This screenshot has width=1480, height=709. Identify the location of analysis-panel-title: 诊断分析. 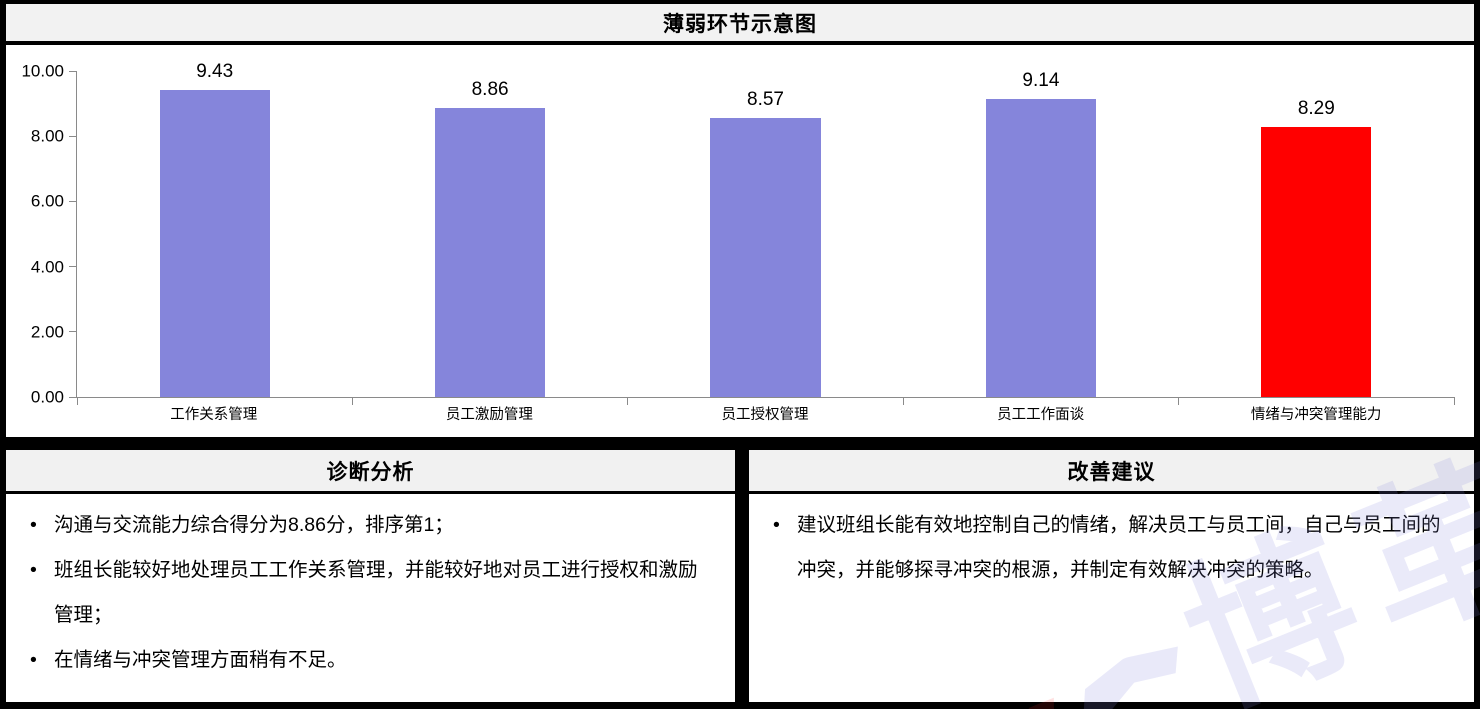
(370, 472).